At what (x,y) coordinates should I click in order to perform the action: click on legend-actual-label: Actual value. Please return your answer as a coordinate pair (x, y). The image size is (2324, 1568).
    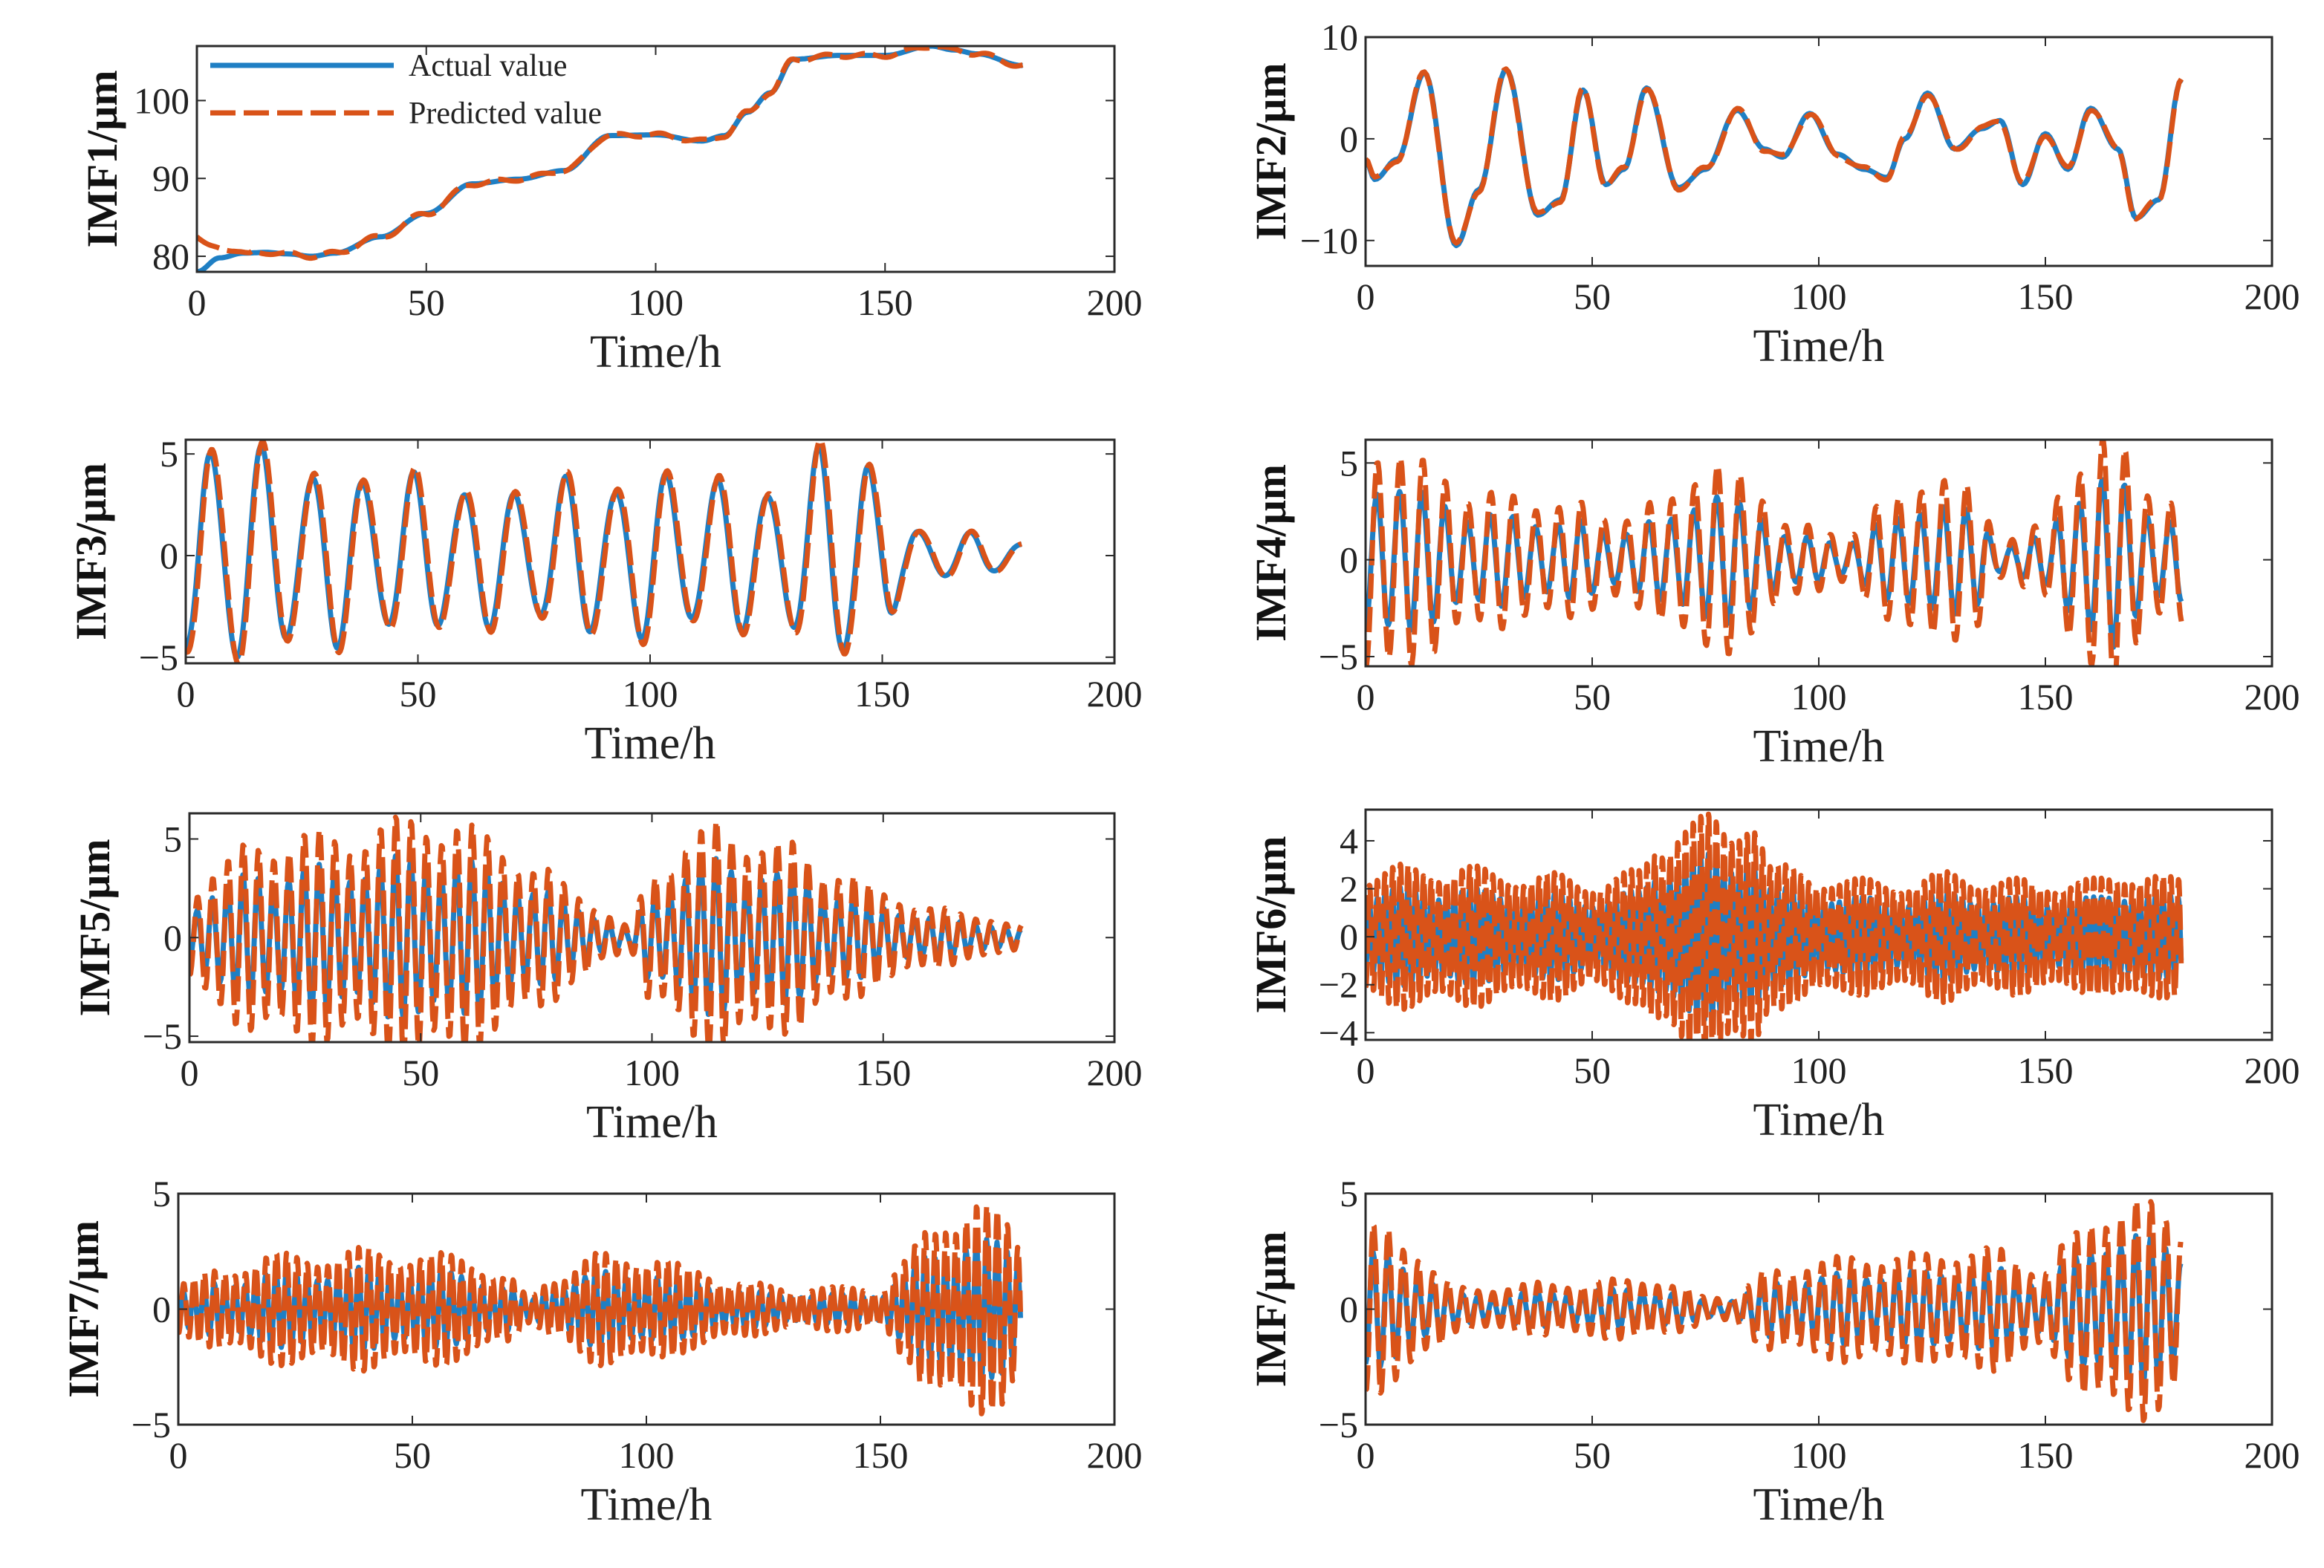
    Looking at the image, I should click on (488, 66).